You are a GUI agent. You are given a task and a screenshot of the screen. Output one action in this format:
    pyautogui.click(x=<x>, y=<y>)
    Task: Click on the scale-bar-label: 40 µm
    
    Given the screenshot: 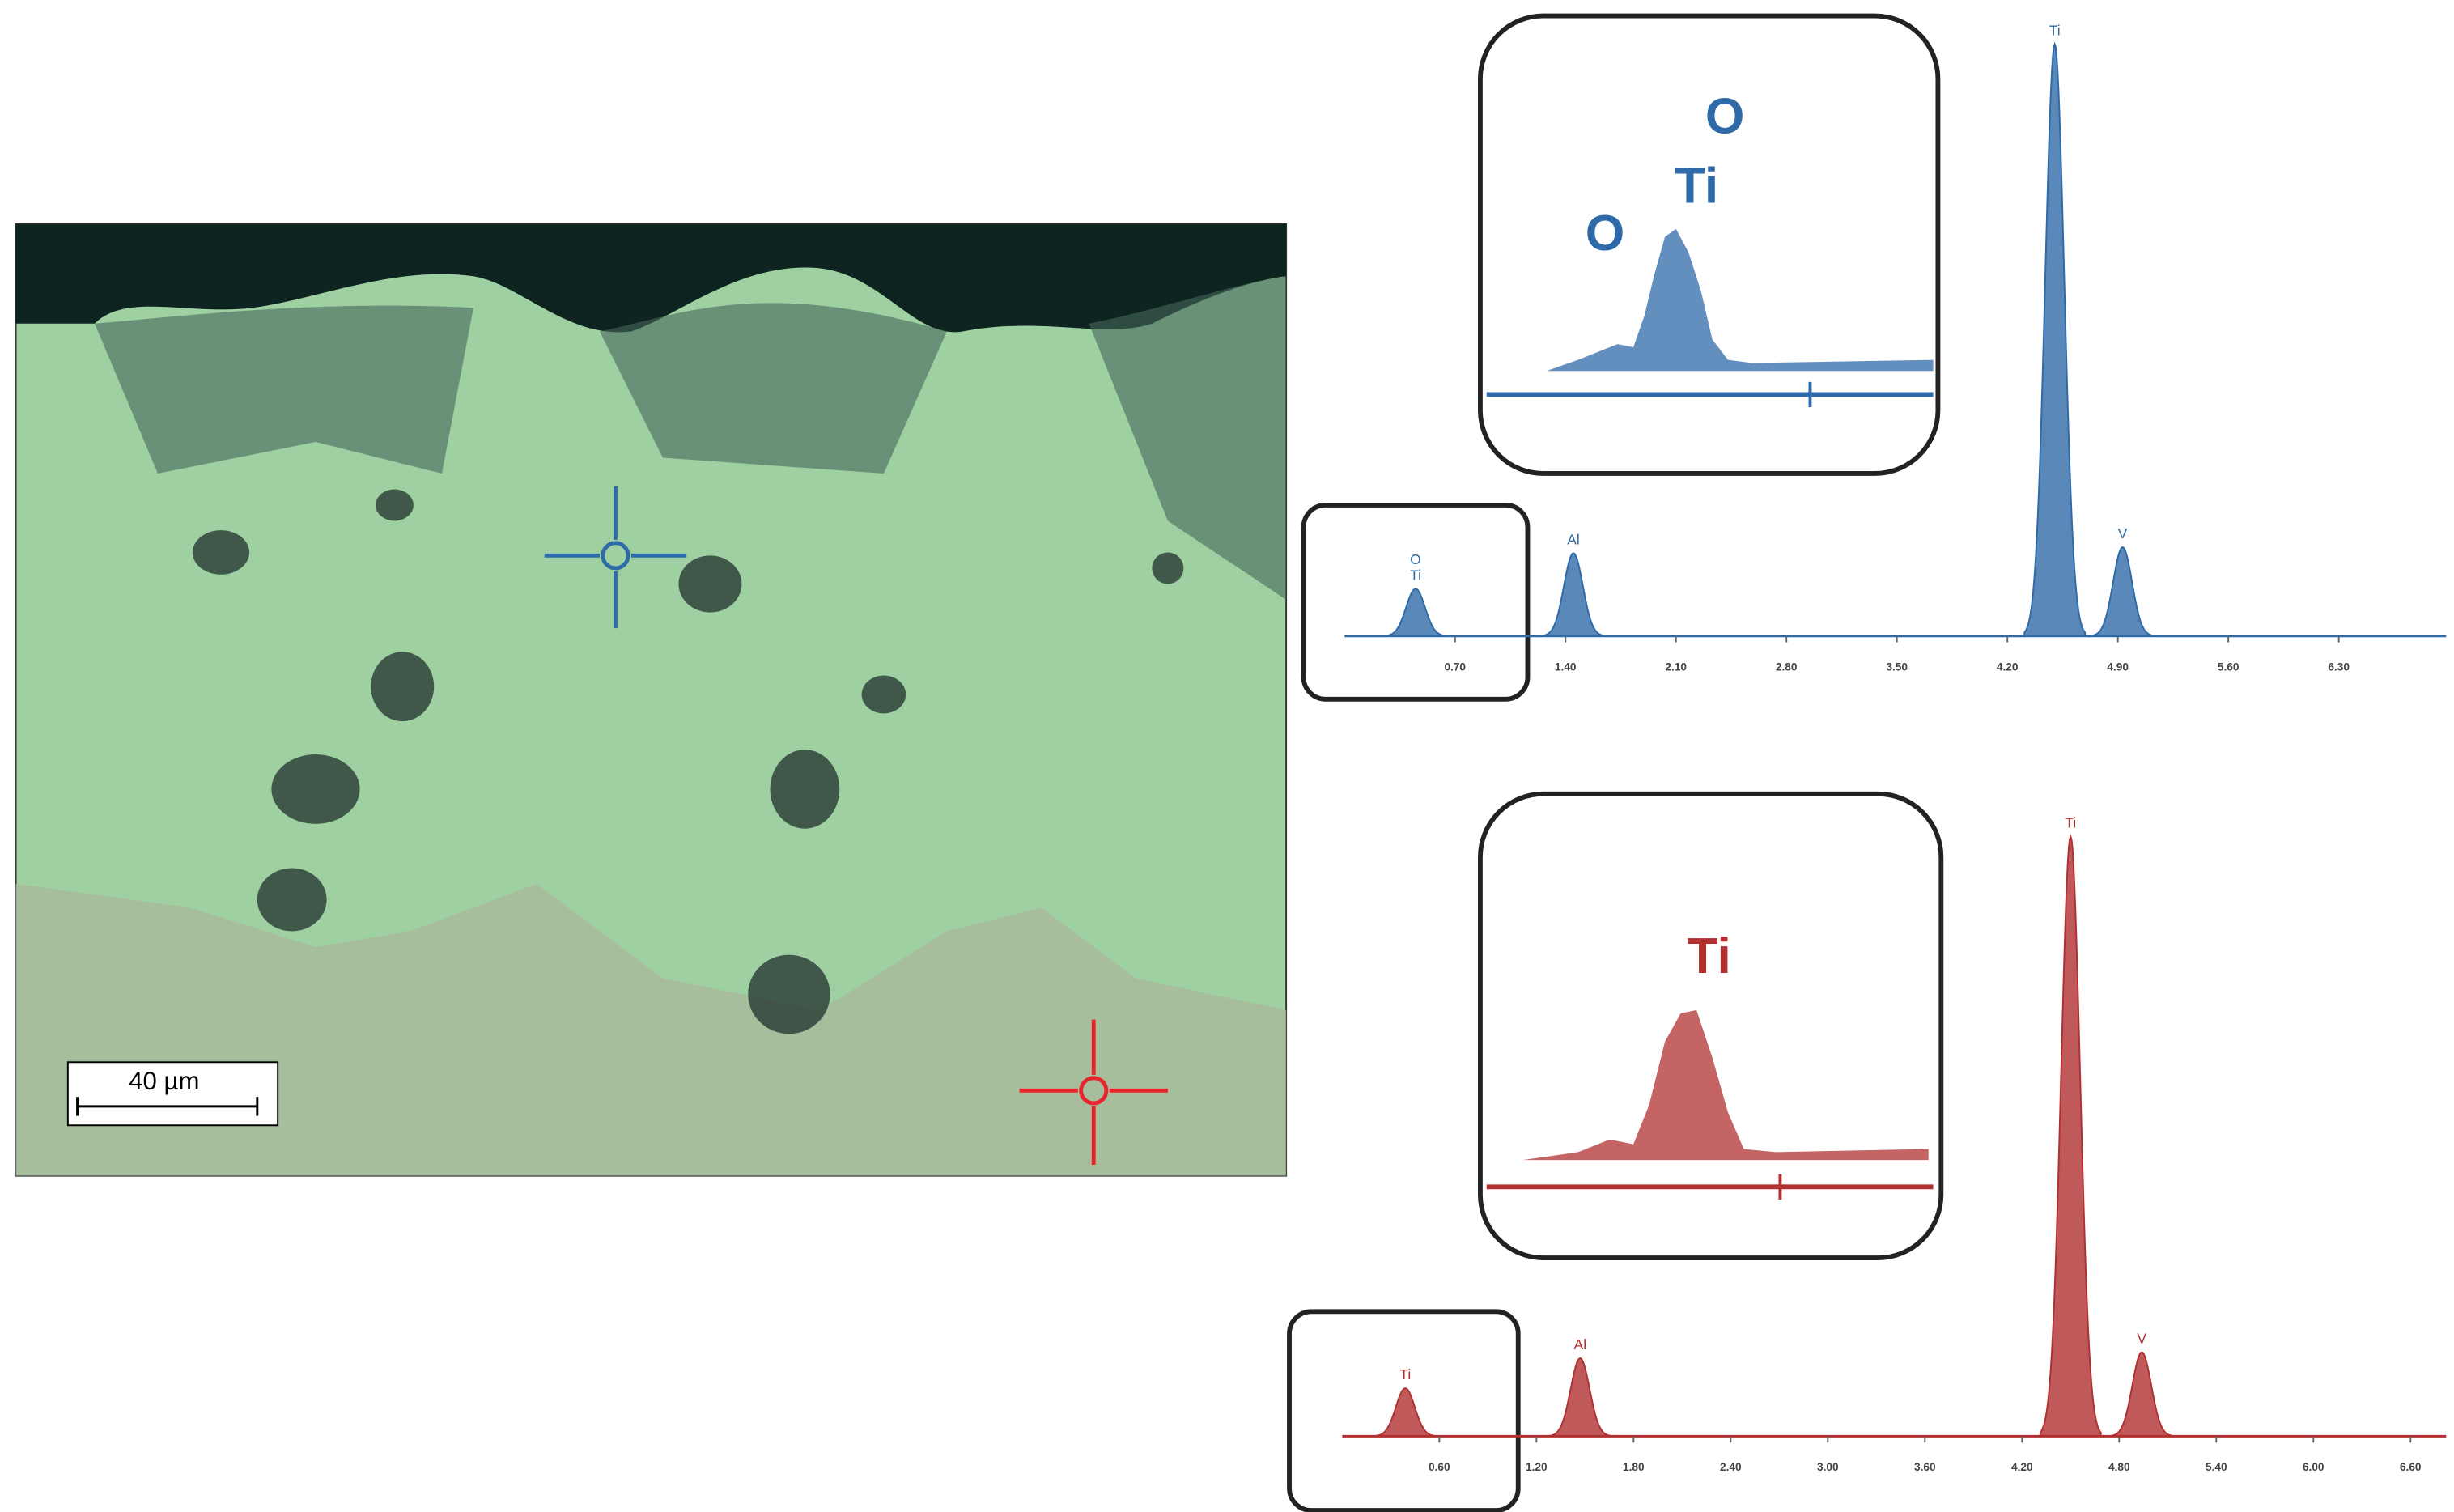 What is the action you would take?
    pyautogui.click(x=164, y=1081)
    